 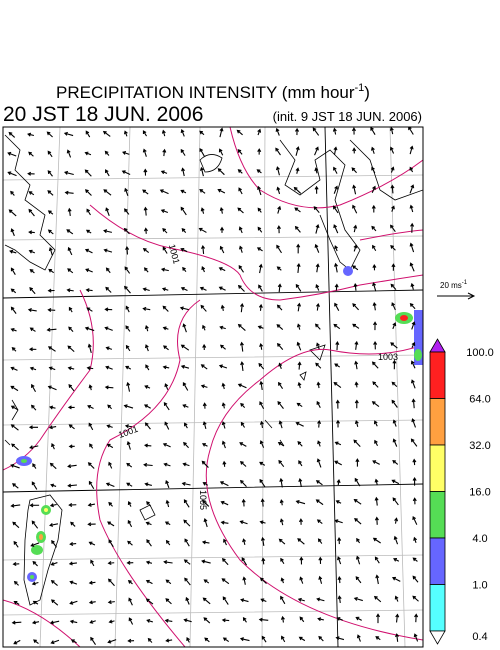 I want to click on contour-label: 1001, so click(x=174, y=254).